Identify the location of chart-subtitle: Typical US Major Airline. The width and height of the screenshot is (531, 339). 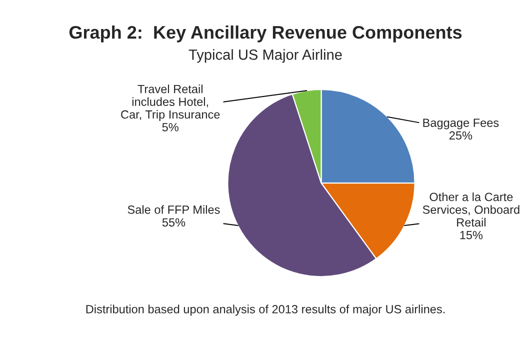
(265, 56).